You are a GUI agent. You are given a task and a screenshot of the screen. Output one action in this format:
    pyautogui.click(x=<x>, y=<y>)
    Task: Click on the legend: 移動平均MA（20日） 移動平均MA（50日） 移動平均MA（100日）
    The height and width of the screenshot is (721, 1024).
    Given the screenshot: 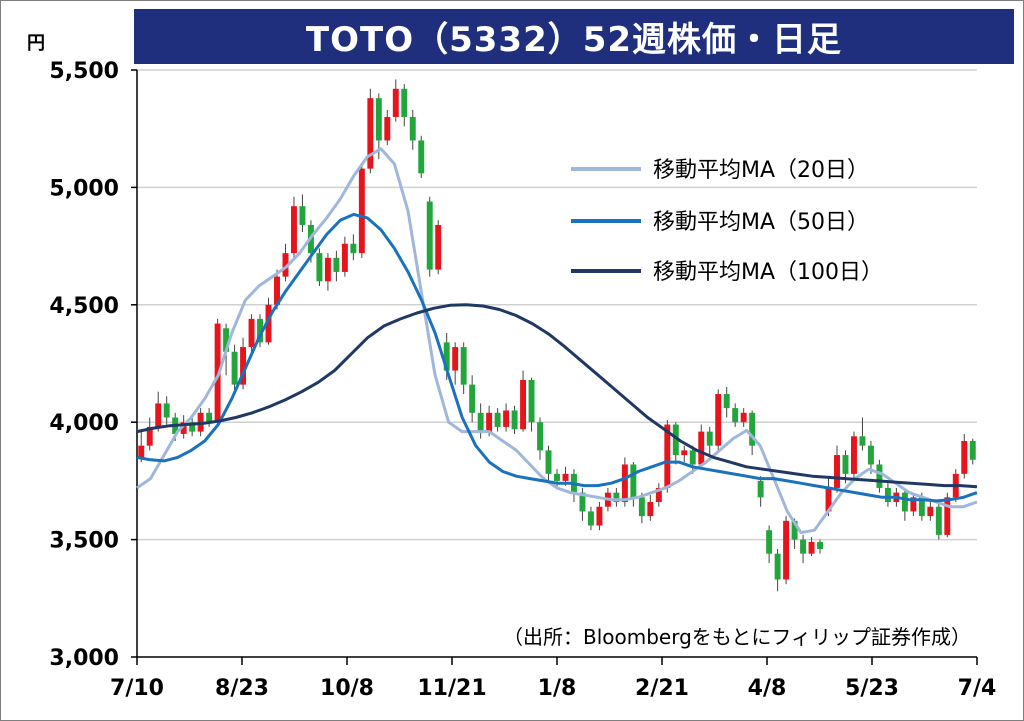 What is the action you would take?
    pyautogui.click(x=727, y=221)
    